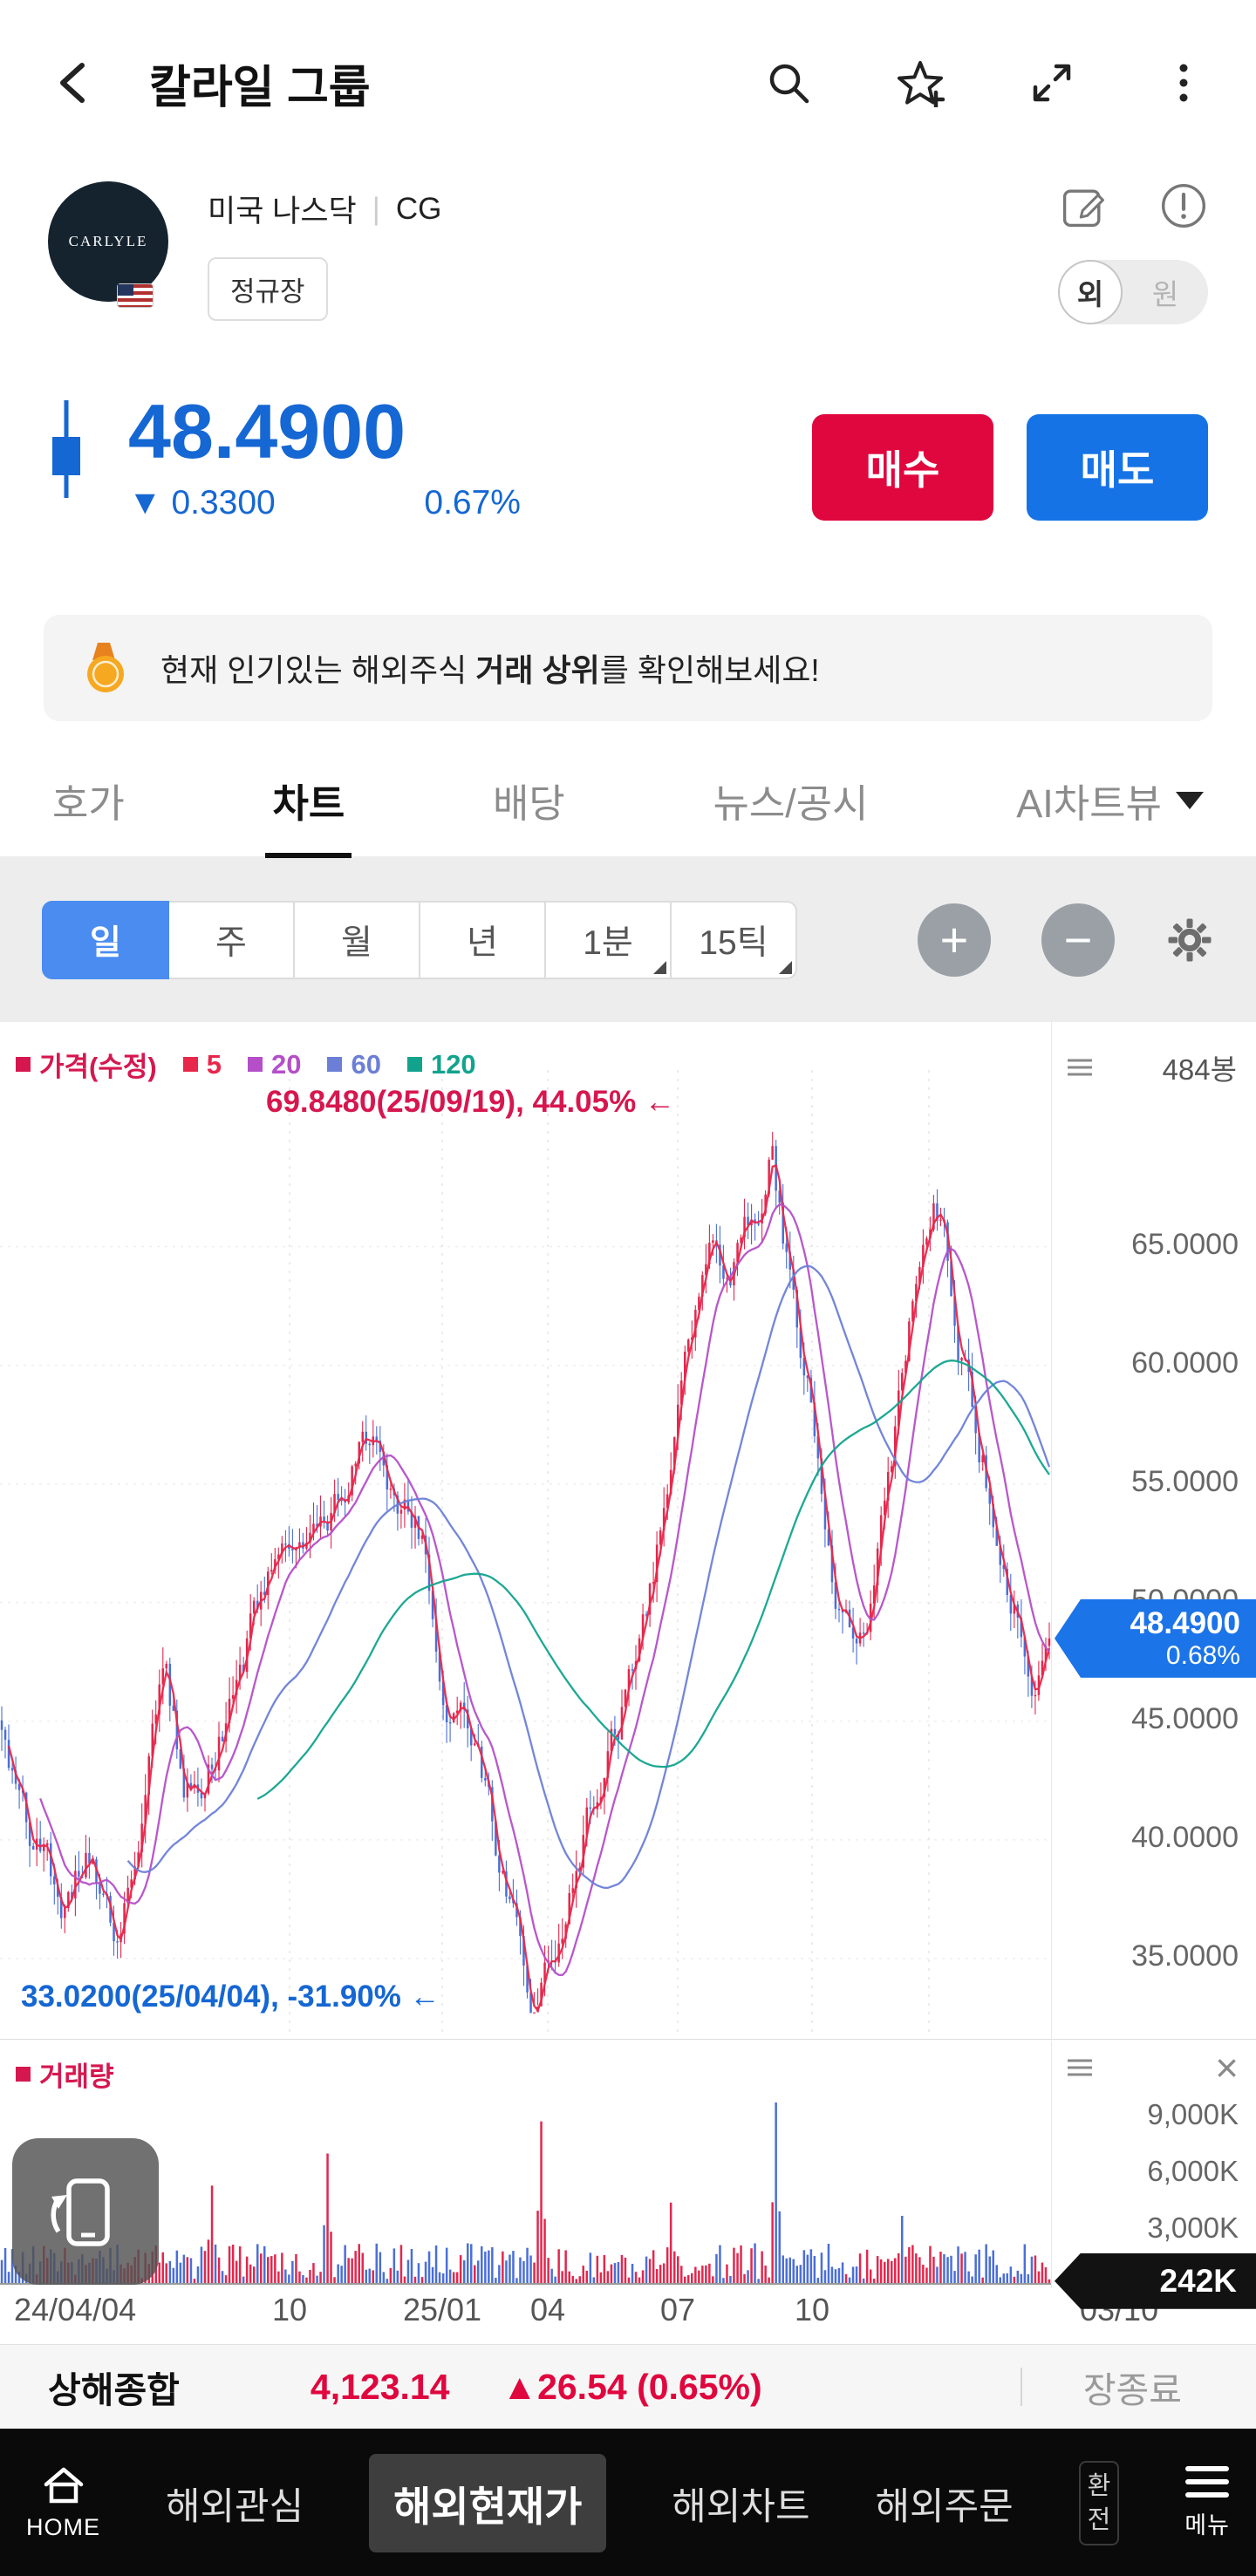 The height and width of the screenshot is (2576, 1256). What do you see at coordinates (66, 449) in the screenshot?
I see `candle-icon` at bounding box center [66, 449].